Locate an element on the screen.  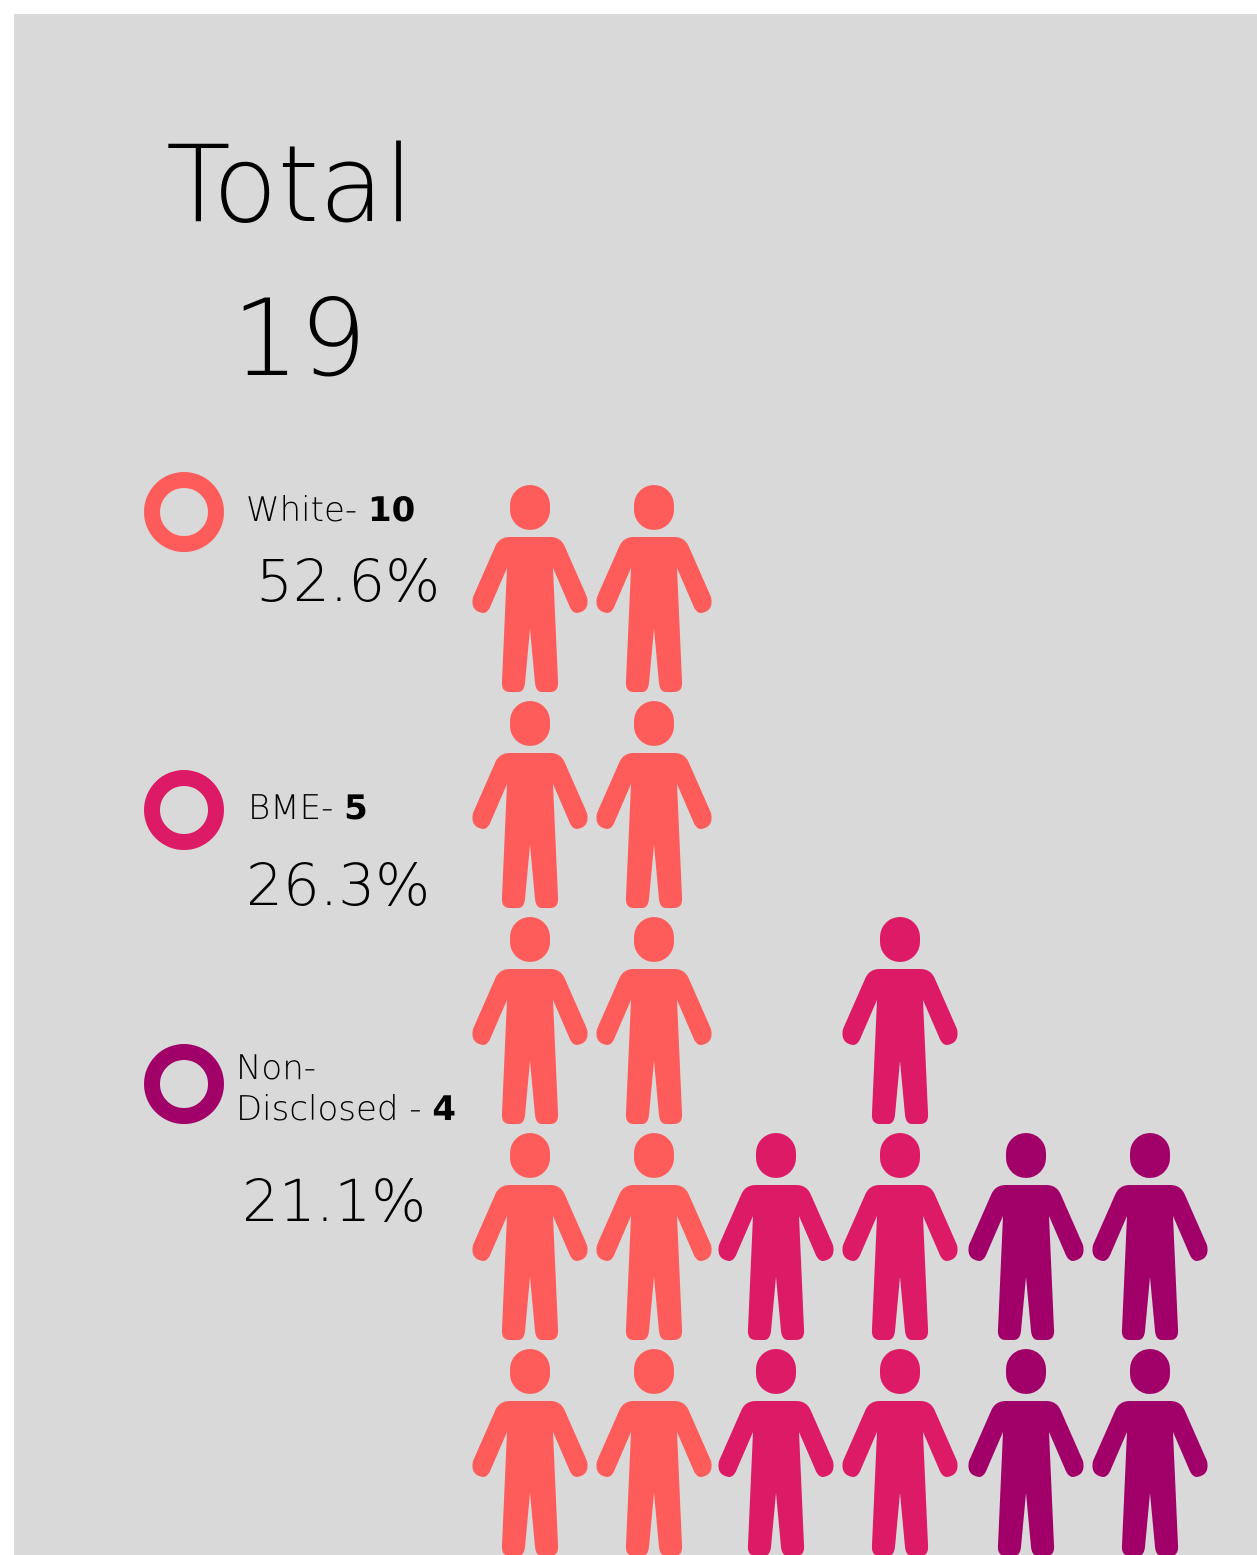
legend-count-non-disclosed: 4 is located at coordinates (444, 1108).